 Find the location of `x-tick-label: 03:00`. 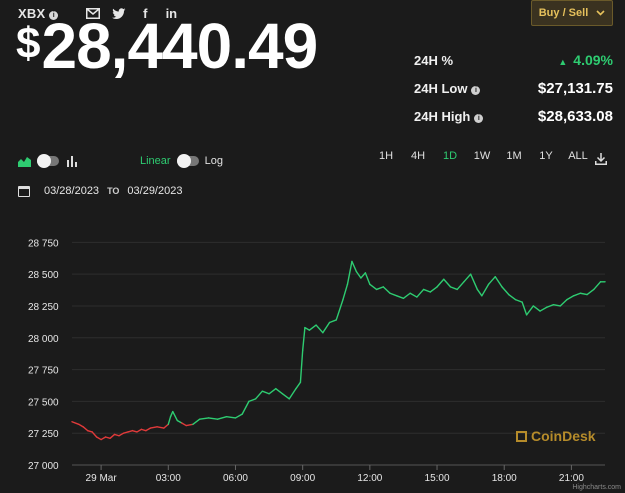

x-tick-label: 03:00 is located at coordinates (168, 478).